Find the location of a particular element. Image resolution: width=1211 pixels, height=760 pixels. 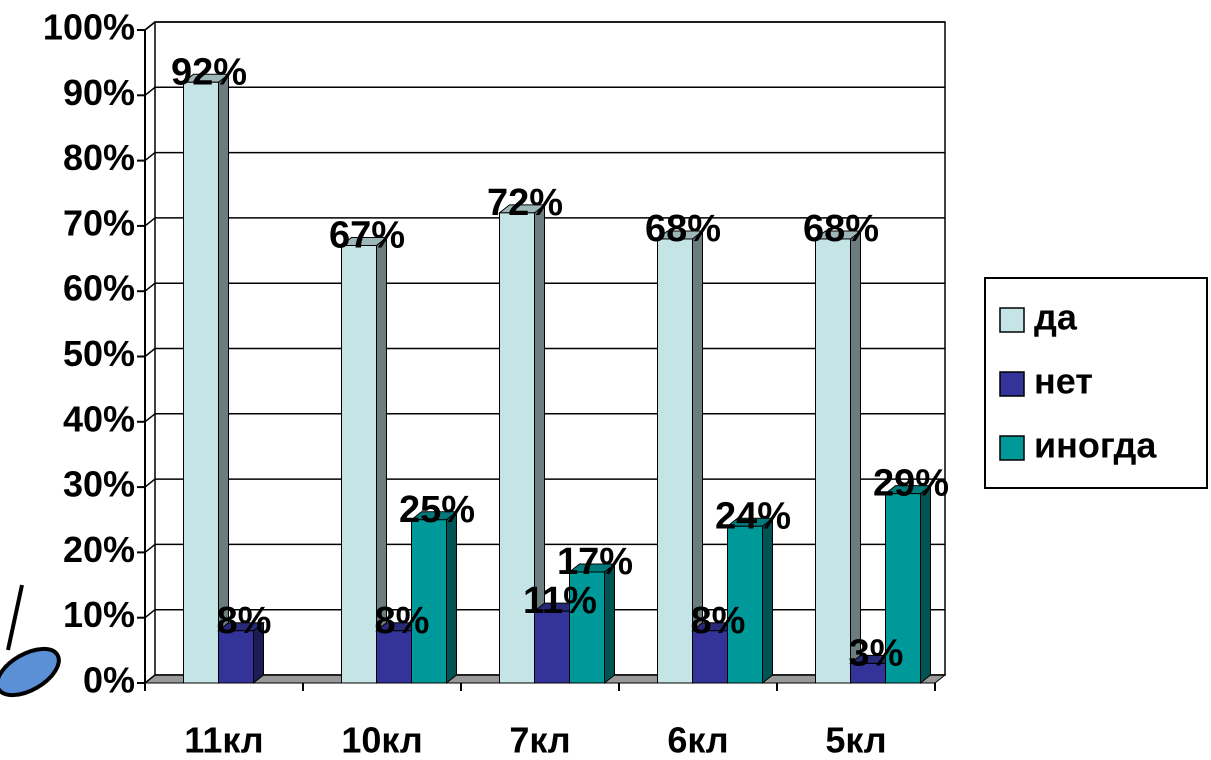

mascot is located at coordinates (30, 641).